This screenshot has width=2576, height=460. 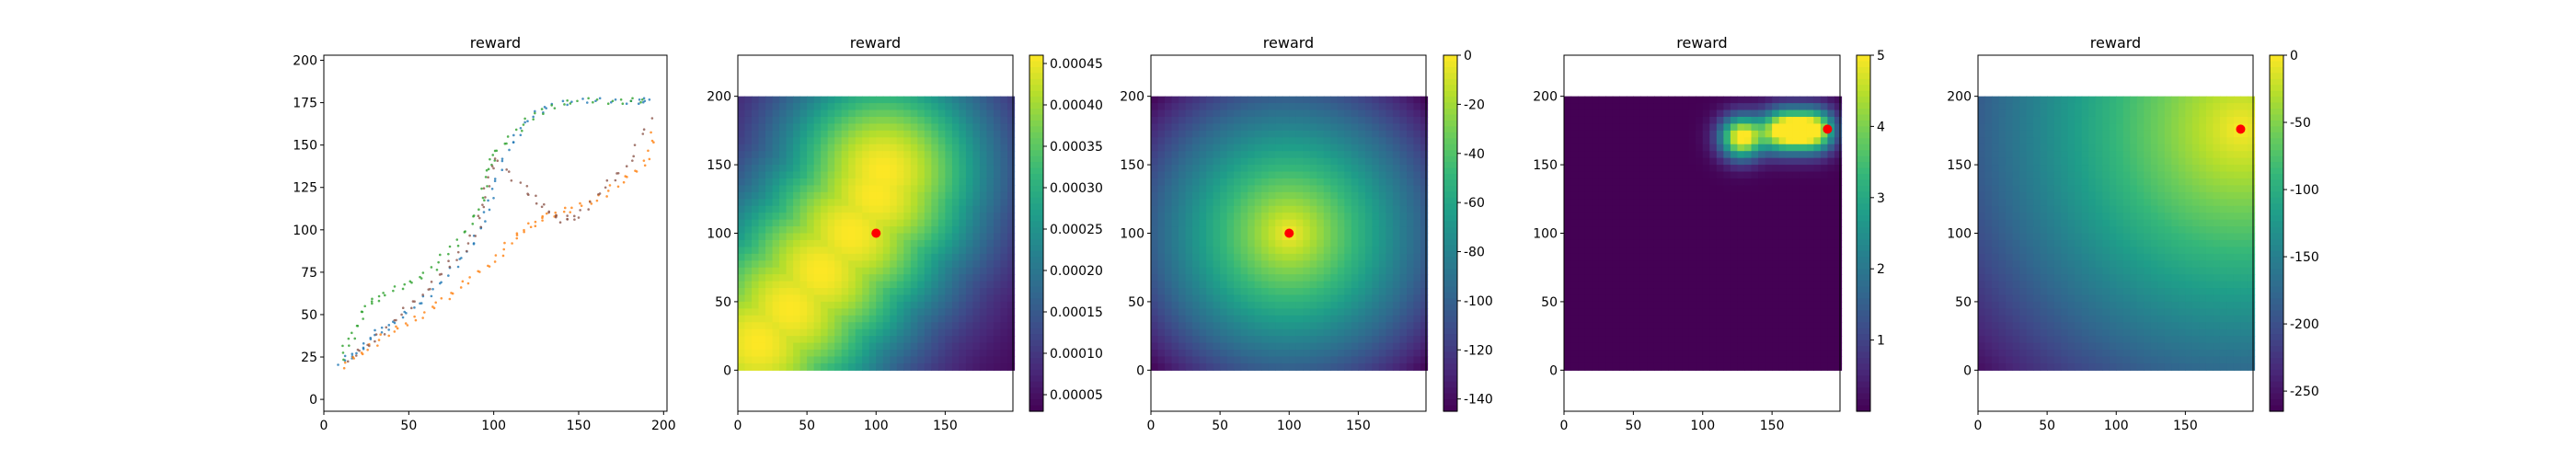 What do you see at coordinates (579, 426) in the screenshot?
I see `x-tick-label: 150` at bounding box center [579, 426].